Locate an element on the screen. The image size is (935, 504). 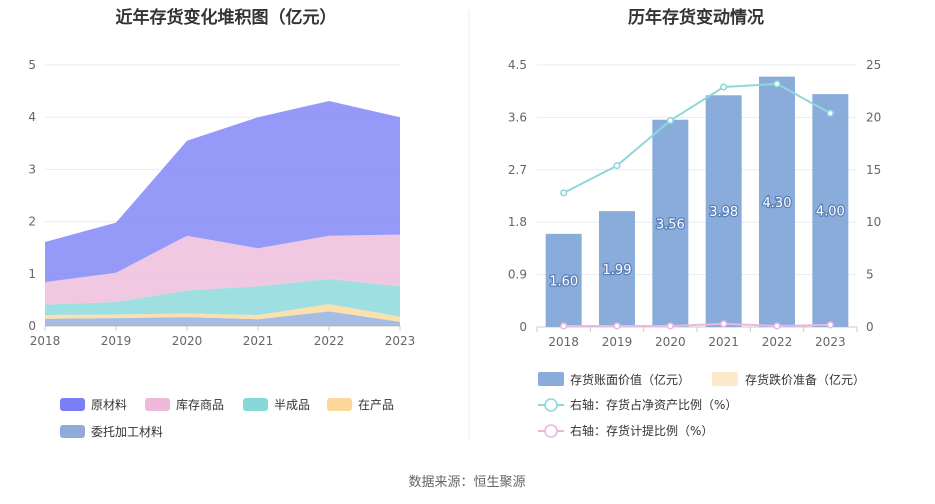
left-y-tick-label: 3 is located at coordinates (32, 169).